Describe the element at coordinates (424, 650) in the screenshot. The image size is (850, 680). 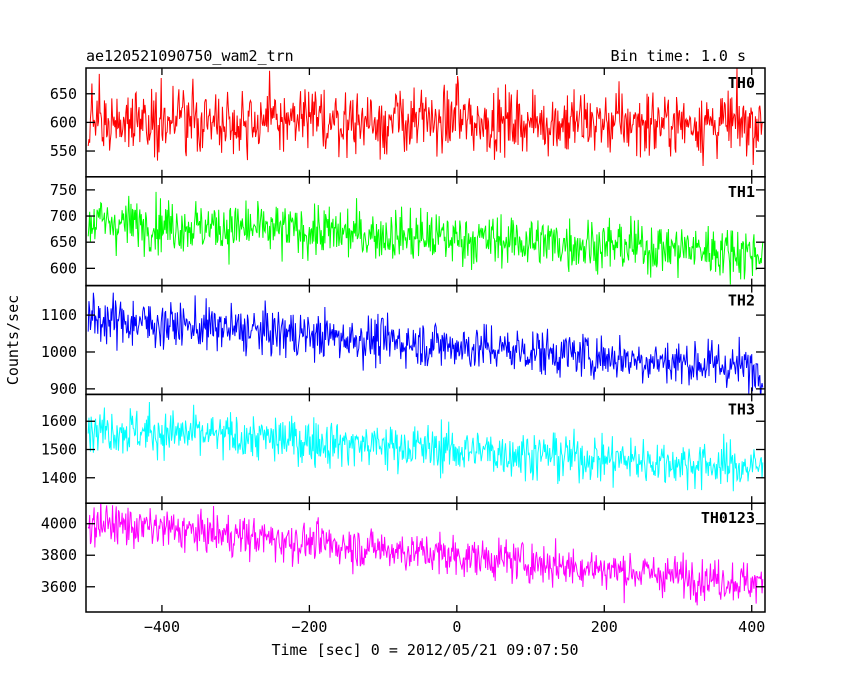
I see `x-axis-label: Time [sec] 0 = 2012/05/21 09:07:50` at that location.